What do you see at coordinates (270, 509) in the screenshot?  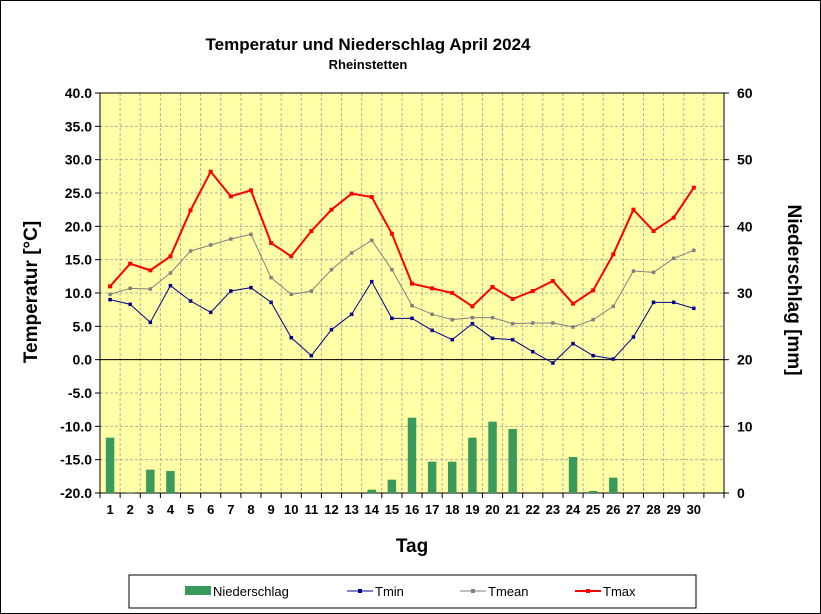 I see `x-tick-label: 9` at bounding box center [270, 509].